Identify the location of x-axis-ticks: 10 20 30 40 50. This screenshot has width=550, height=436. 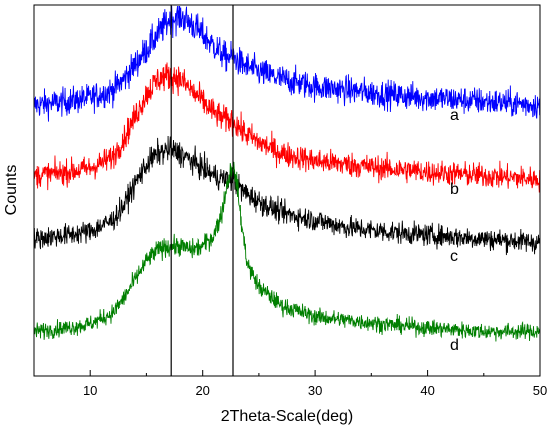
(290, 384).